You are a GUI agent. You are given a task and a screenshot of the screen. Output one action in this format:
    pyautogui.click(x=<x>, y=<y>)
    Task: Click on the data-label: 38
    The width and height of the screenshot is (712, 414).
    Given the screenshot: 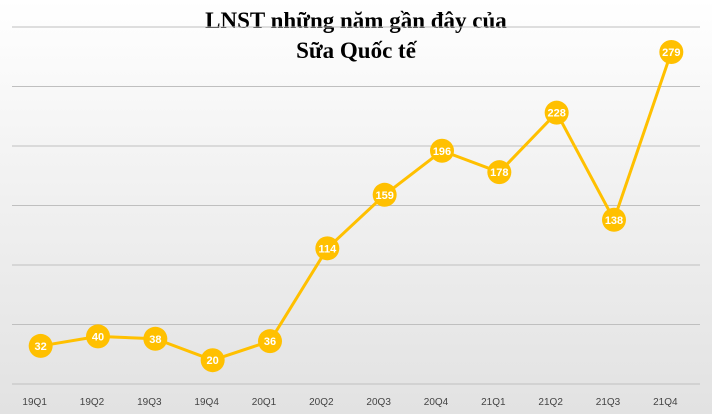 What is the action you would take?
    pyautogui.click(x=155, y=340)
    